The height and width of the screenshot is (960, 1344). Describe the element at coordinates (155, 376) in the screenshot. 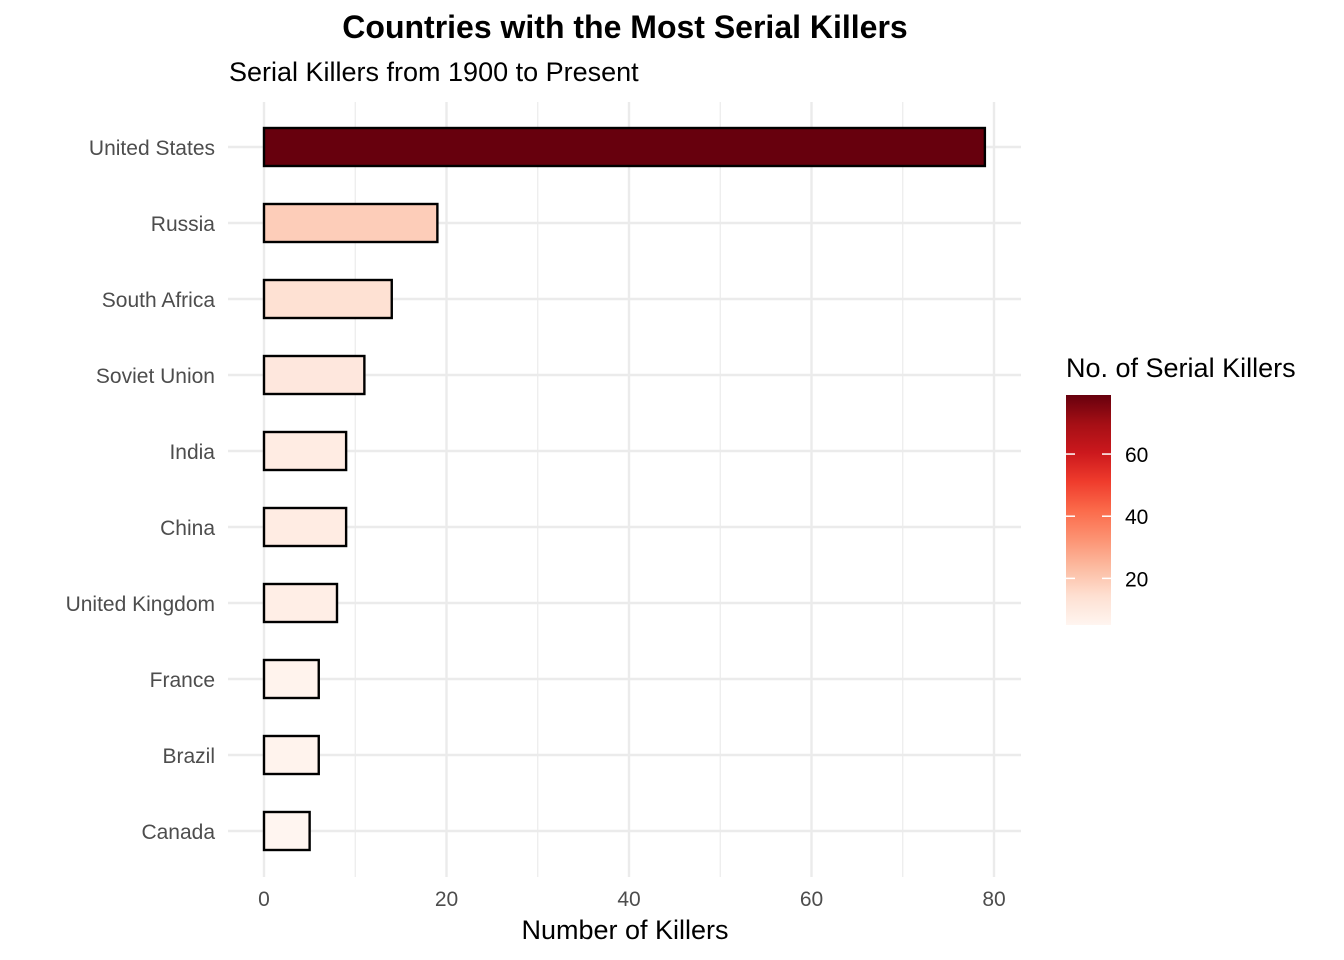

I see `y-tick-label: Soviet Union` at that location.